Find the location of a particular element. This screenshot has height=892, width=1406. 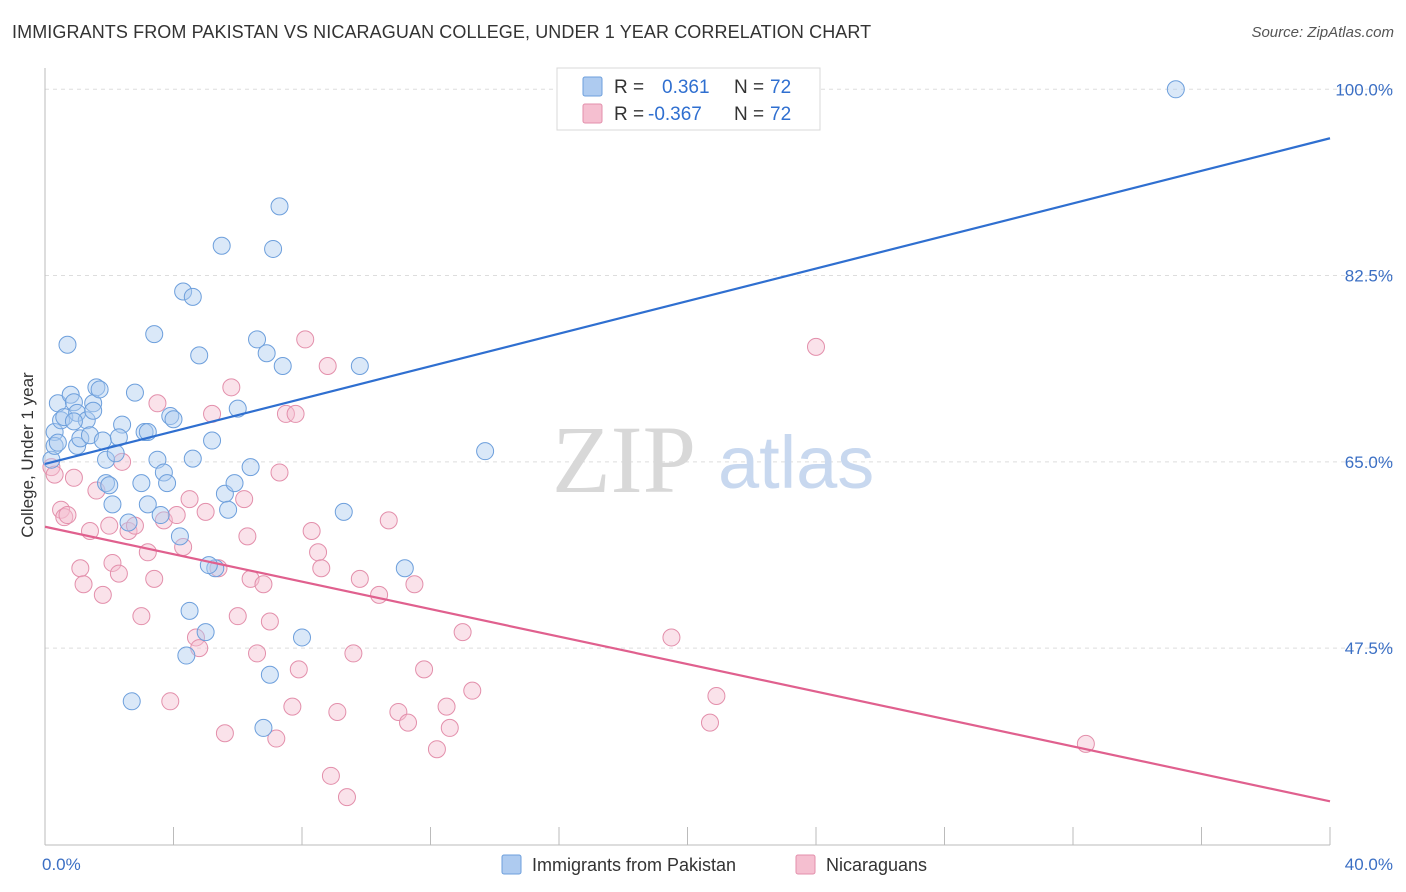

legend-n-label-2: N = is located at coordinates (749, 114).